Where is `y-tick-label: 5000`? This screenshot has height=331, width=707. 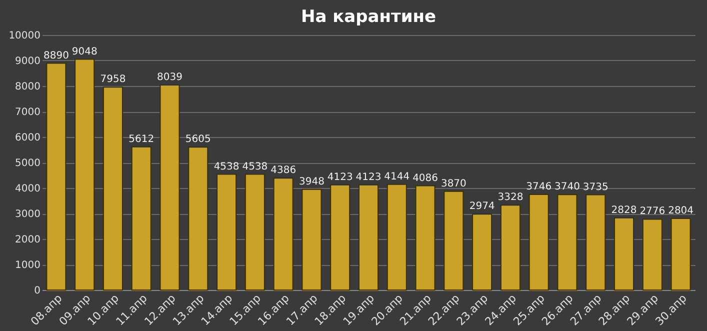
y-tick-label: 5000 is located at coordinates (27, 163).